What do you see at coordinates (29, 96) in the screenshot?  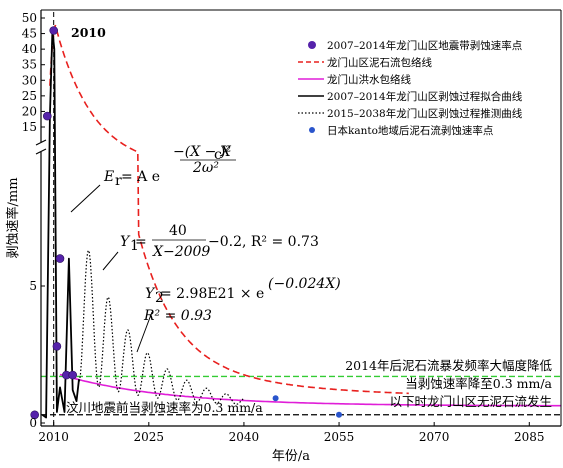 I see `y-tick-label: 25` at bounding box center [29, 96].